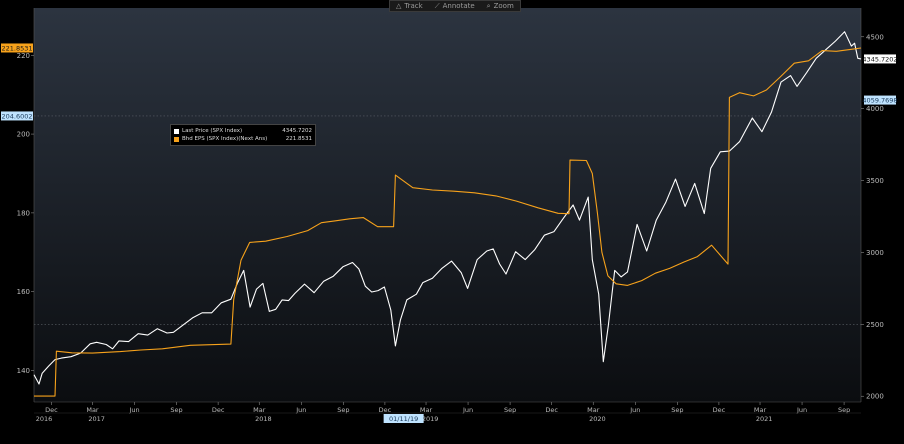 Image resolution: width=904 pixels, height=444 pixels. What do you see at coordinates (23, 292) in the screenshot?
I see `left-tick-label-160: 160` at bounding box center [23, 292].